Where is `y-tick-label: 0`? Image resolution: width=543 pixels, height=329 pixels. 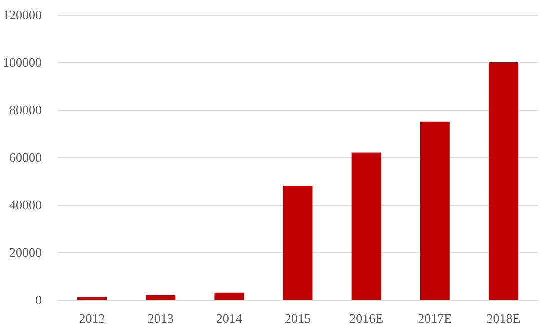 y-tick-label: 0 is located at coordinates (39, 300).